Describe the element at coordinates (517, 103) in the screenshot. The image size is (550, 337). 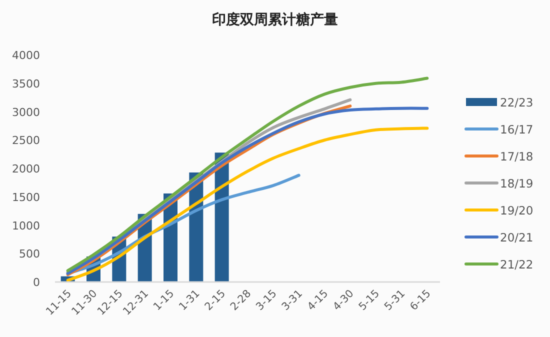
I see `legend-label: 22/23` at that location.